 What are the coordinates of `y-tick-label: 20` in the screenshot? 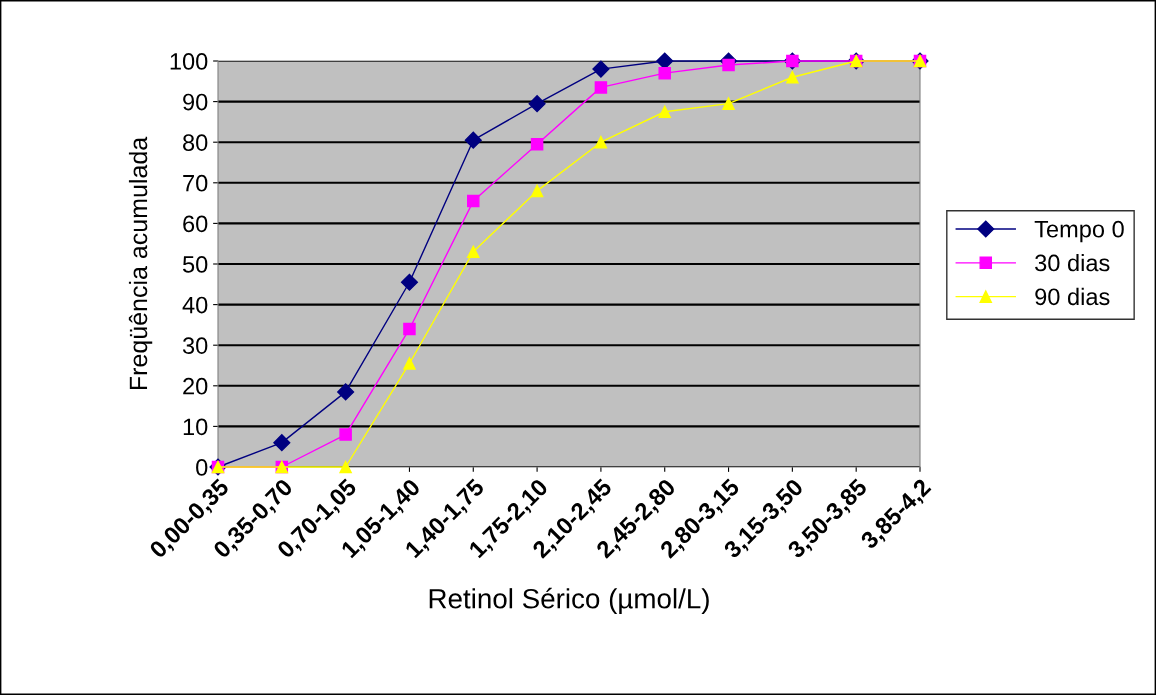 It's located at (195, 386).